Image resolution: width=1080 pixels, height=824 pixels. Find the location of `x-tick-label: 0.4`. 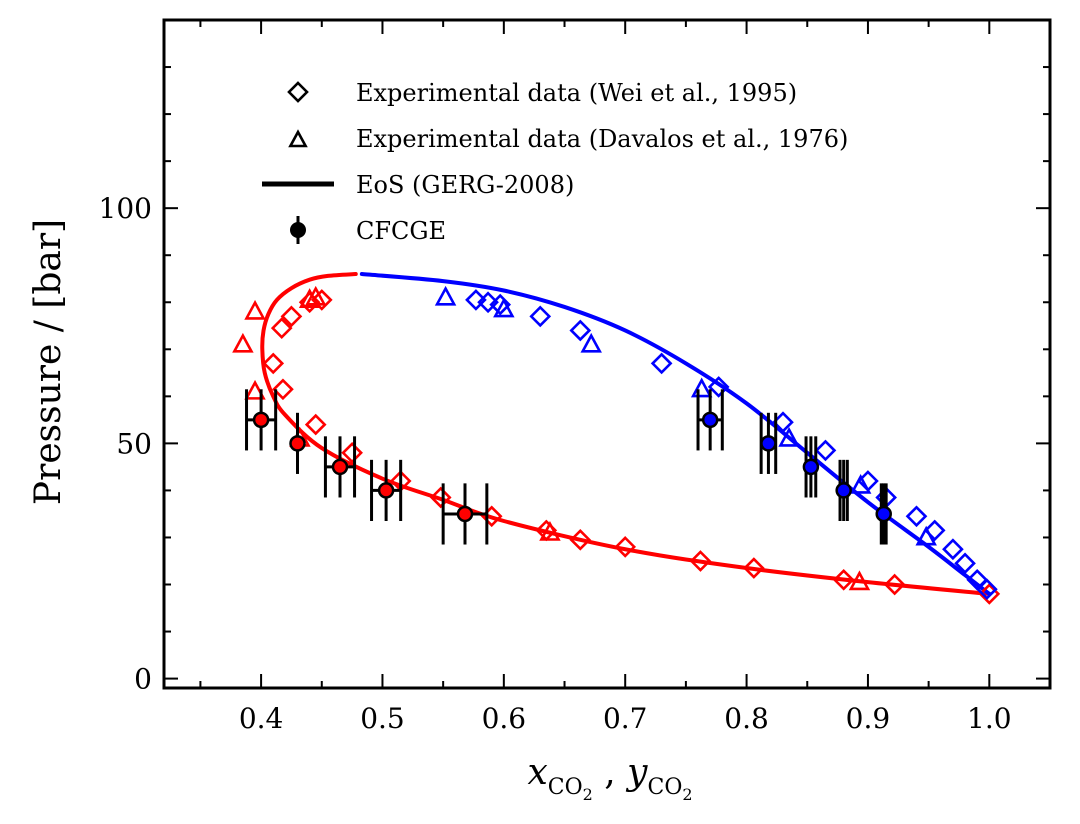

x-tick-label: 0.4 is located at coordinates (261, 718).